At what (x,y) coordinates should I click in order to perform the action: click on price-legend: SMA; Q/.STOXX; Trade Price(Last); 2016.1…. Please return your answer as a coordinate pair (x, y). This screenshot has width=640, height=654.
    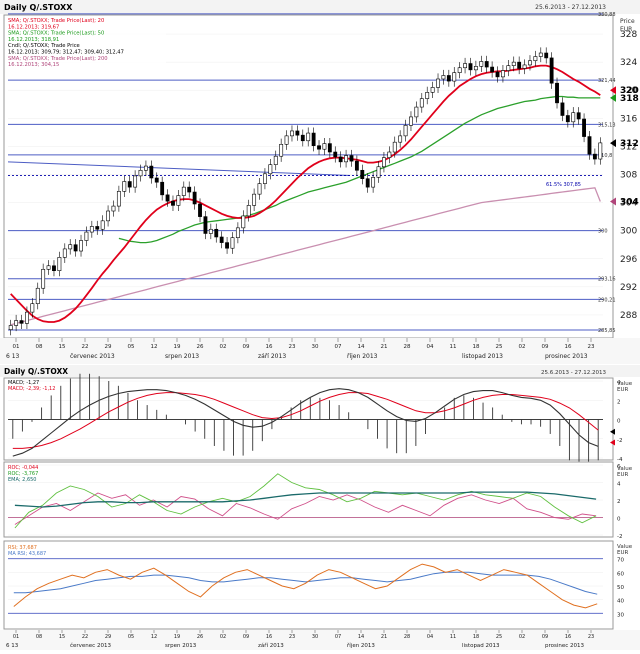
    Looking at the image, I should click on (86, 43).